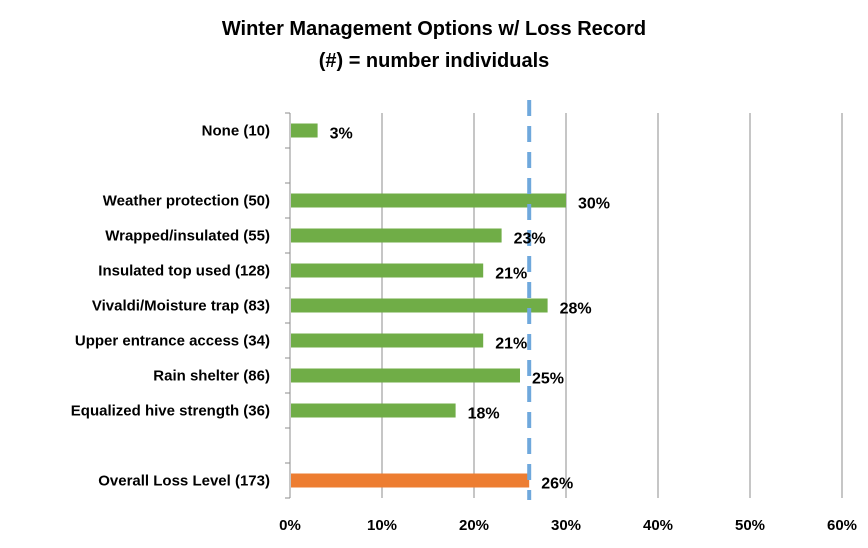 The image size is (868, 548). I want to click on x-tick-label: 10%, so click(382, 525).